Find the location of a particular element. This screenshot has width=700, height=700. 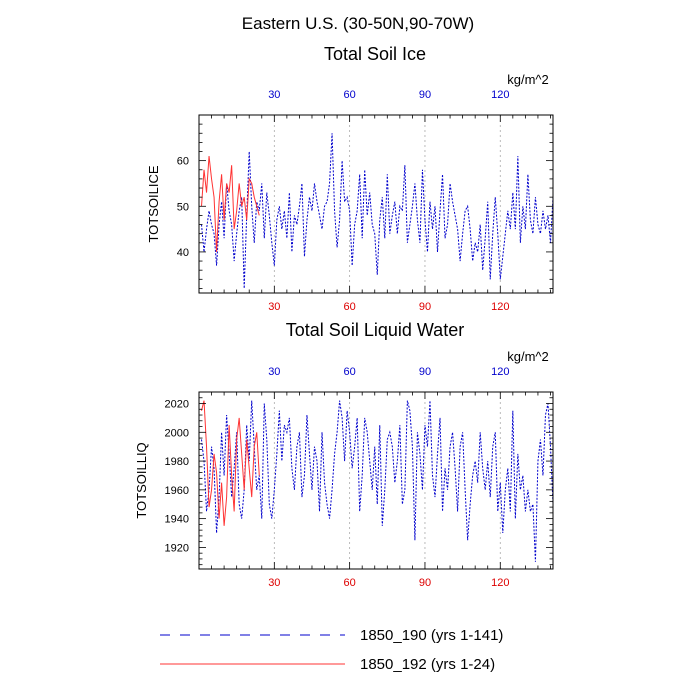

y-tick-label: 50 is located at coordinates (183, 207).